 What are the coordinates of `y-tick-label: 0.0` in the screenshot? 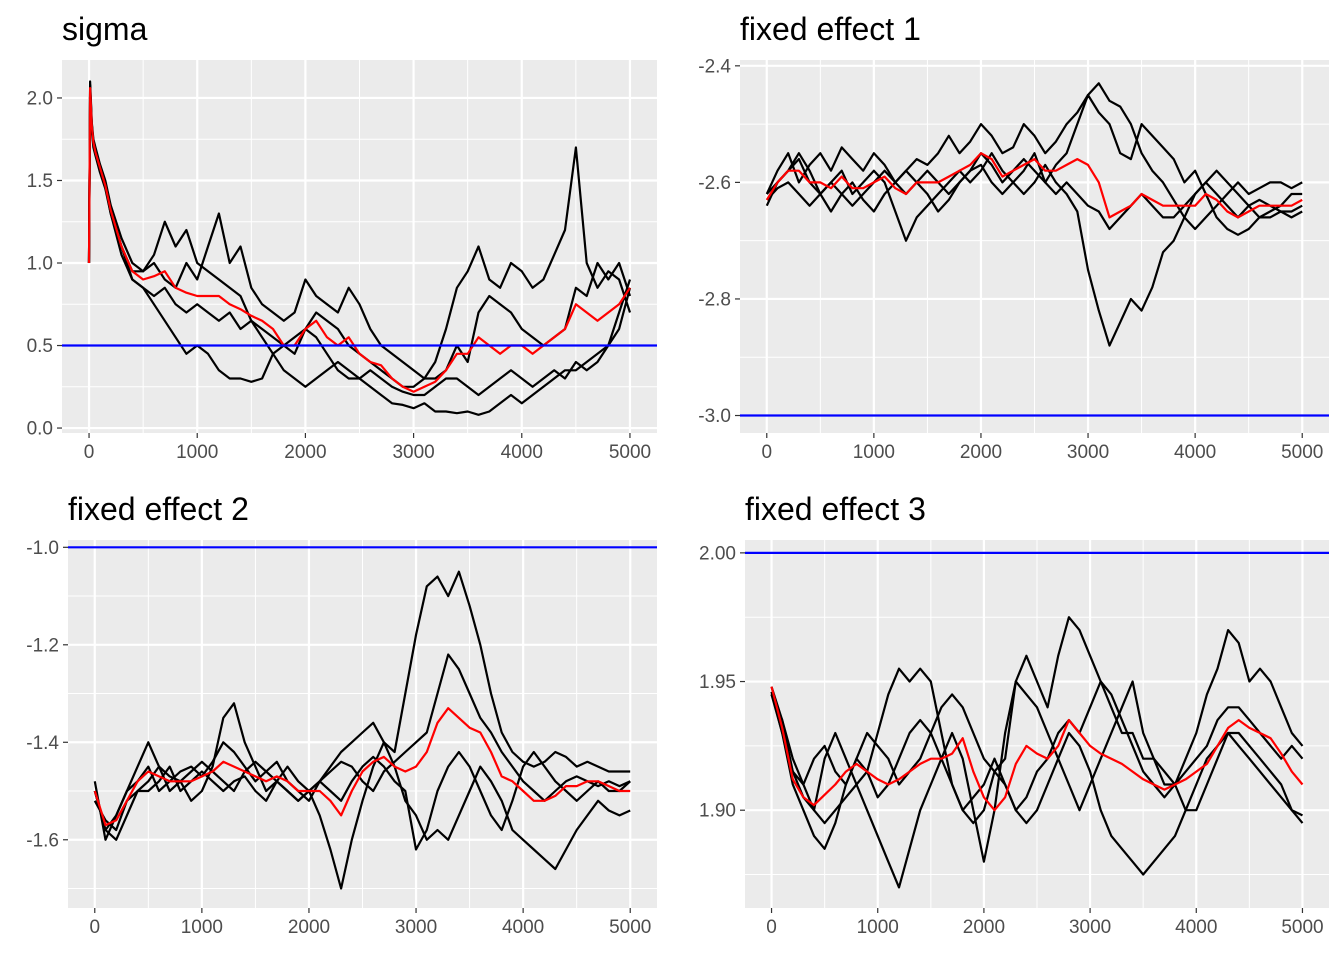 It's located at (40, 429).